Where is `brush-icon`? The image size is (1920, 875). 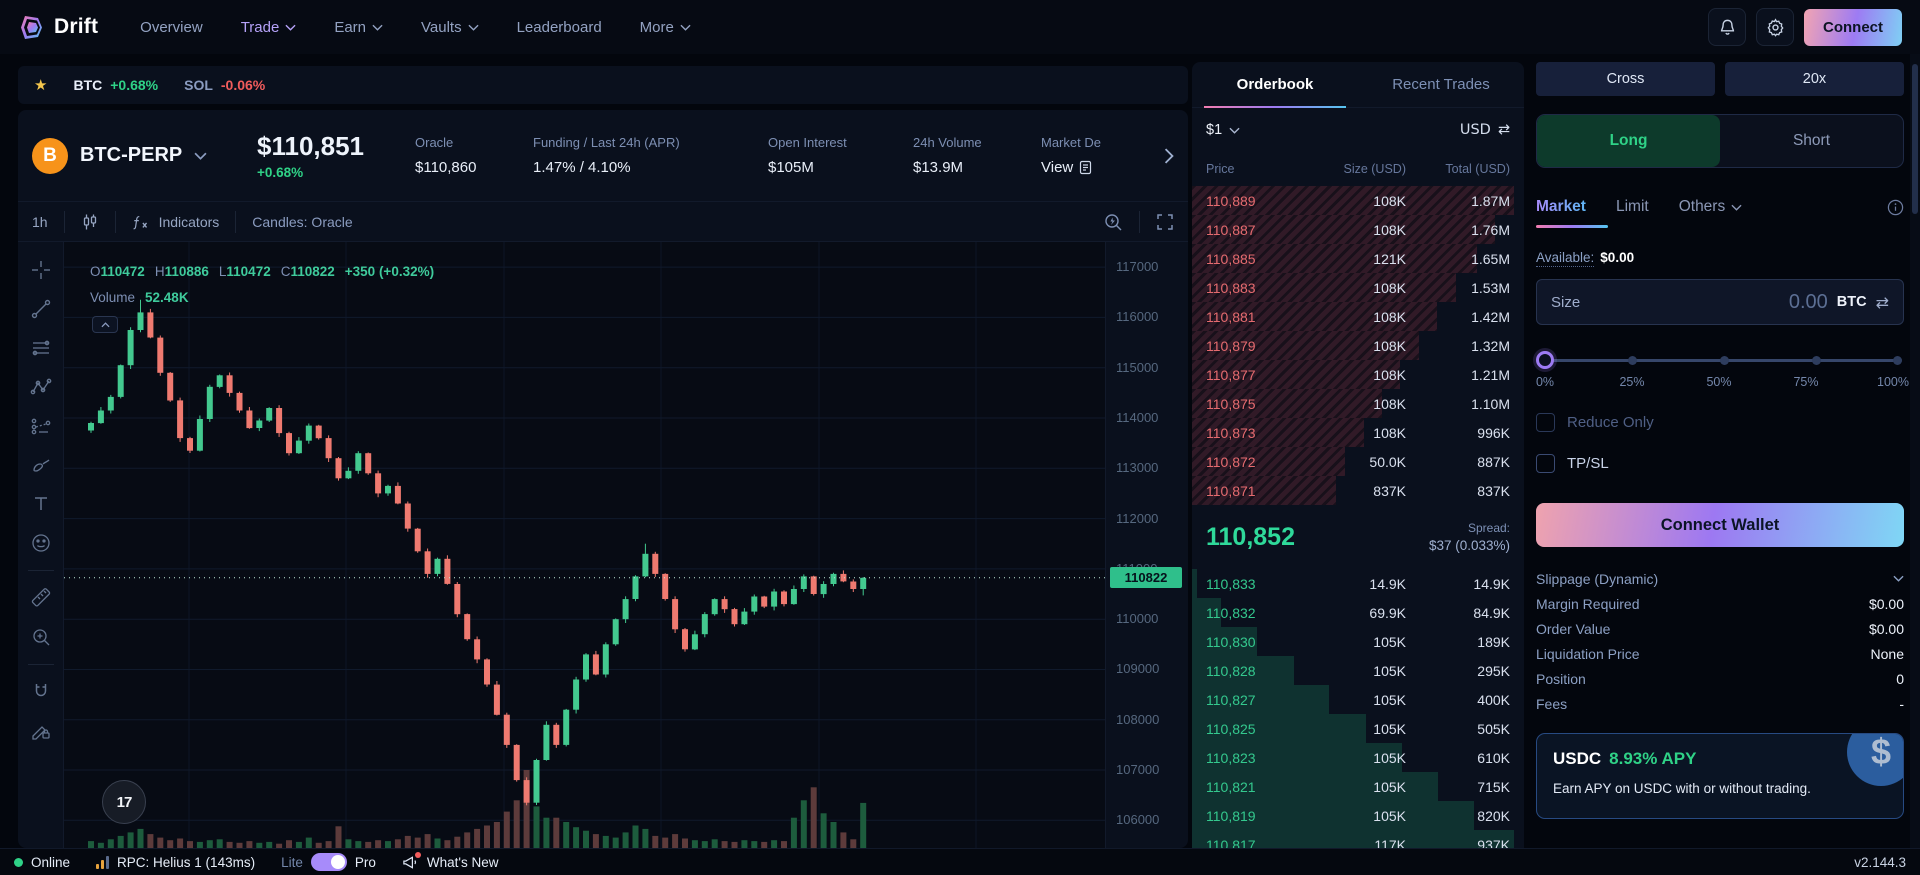
brush-icon is located at coordinates (41, 465).